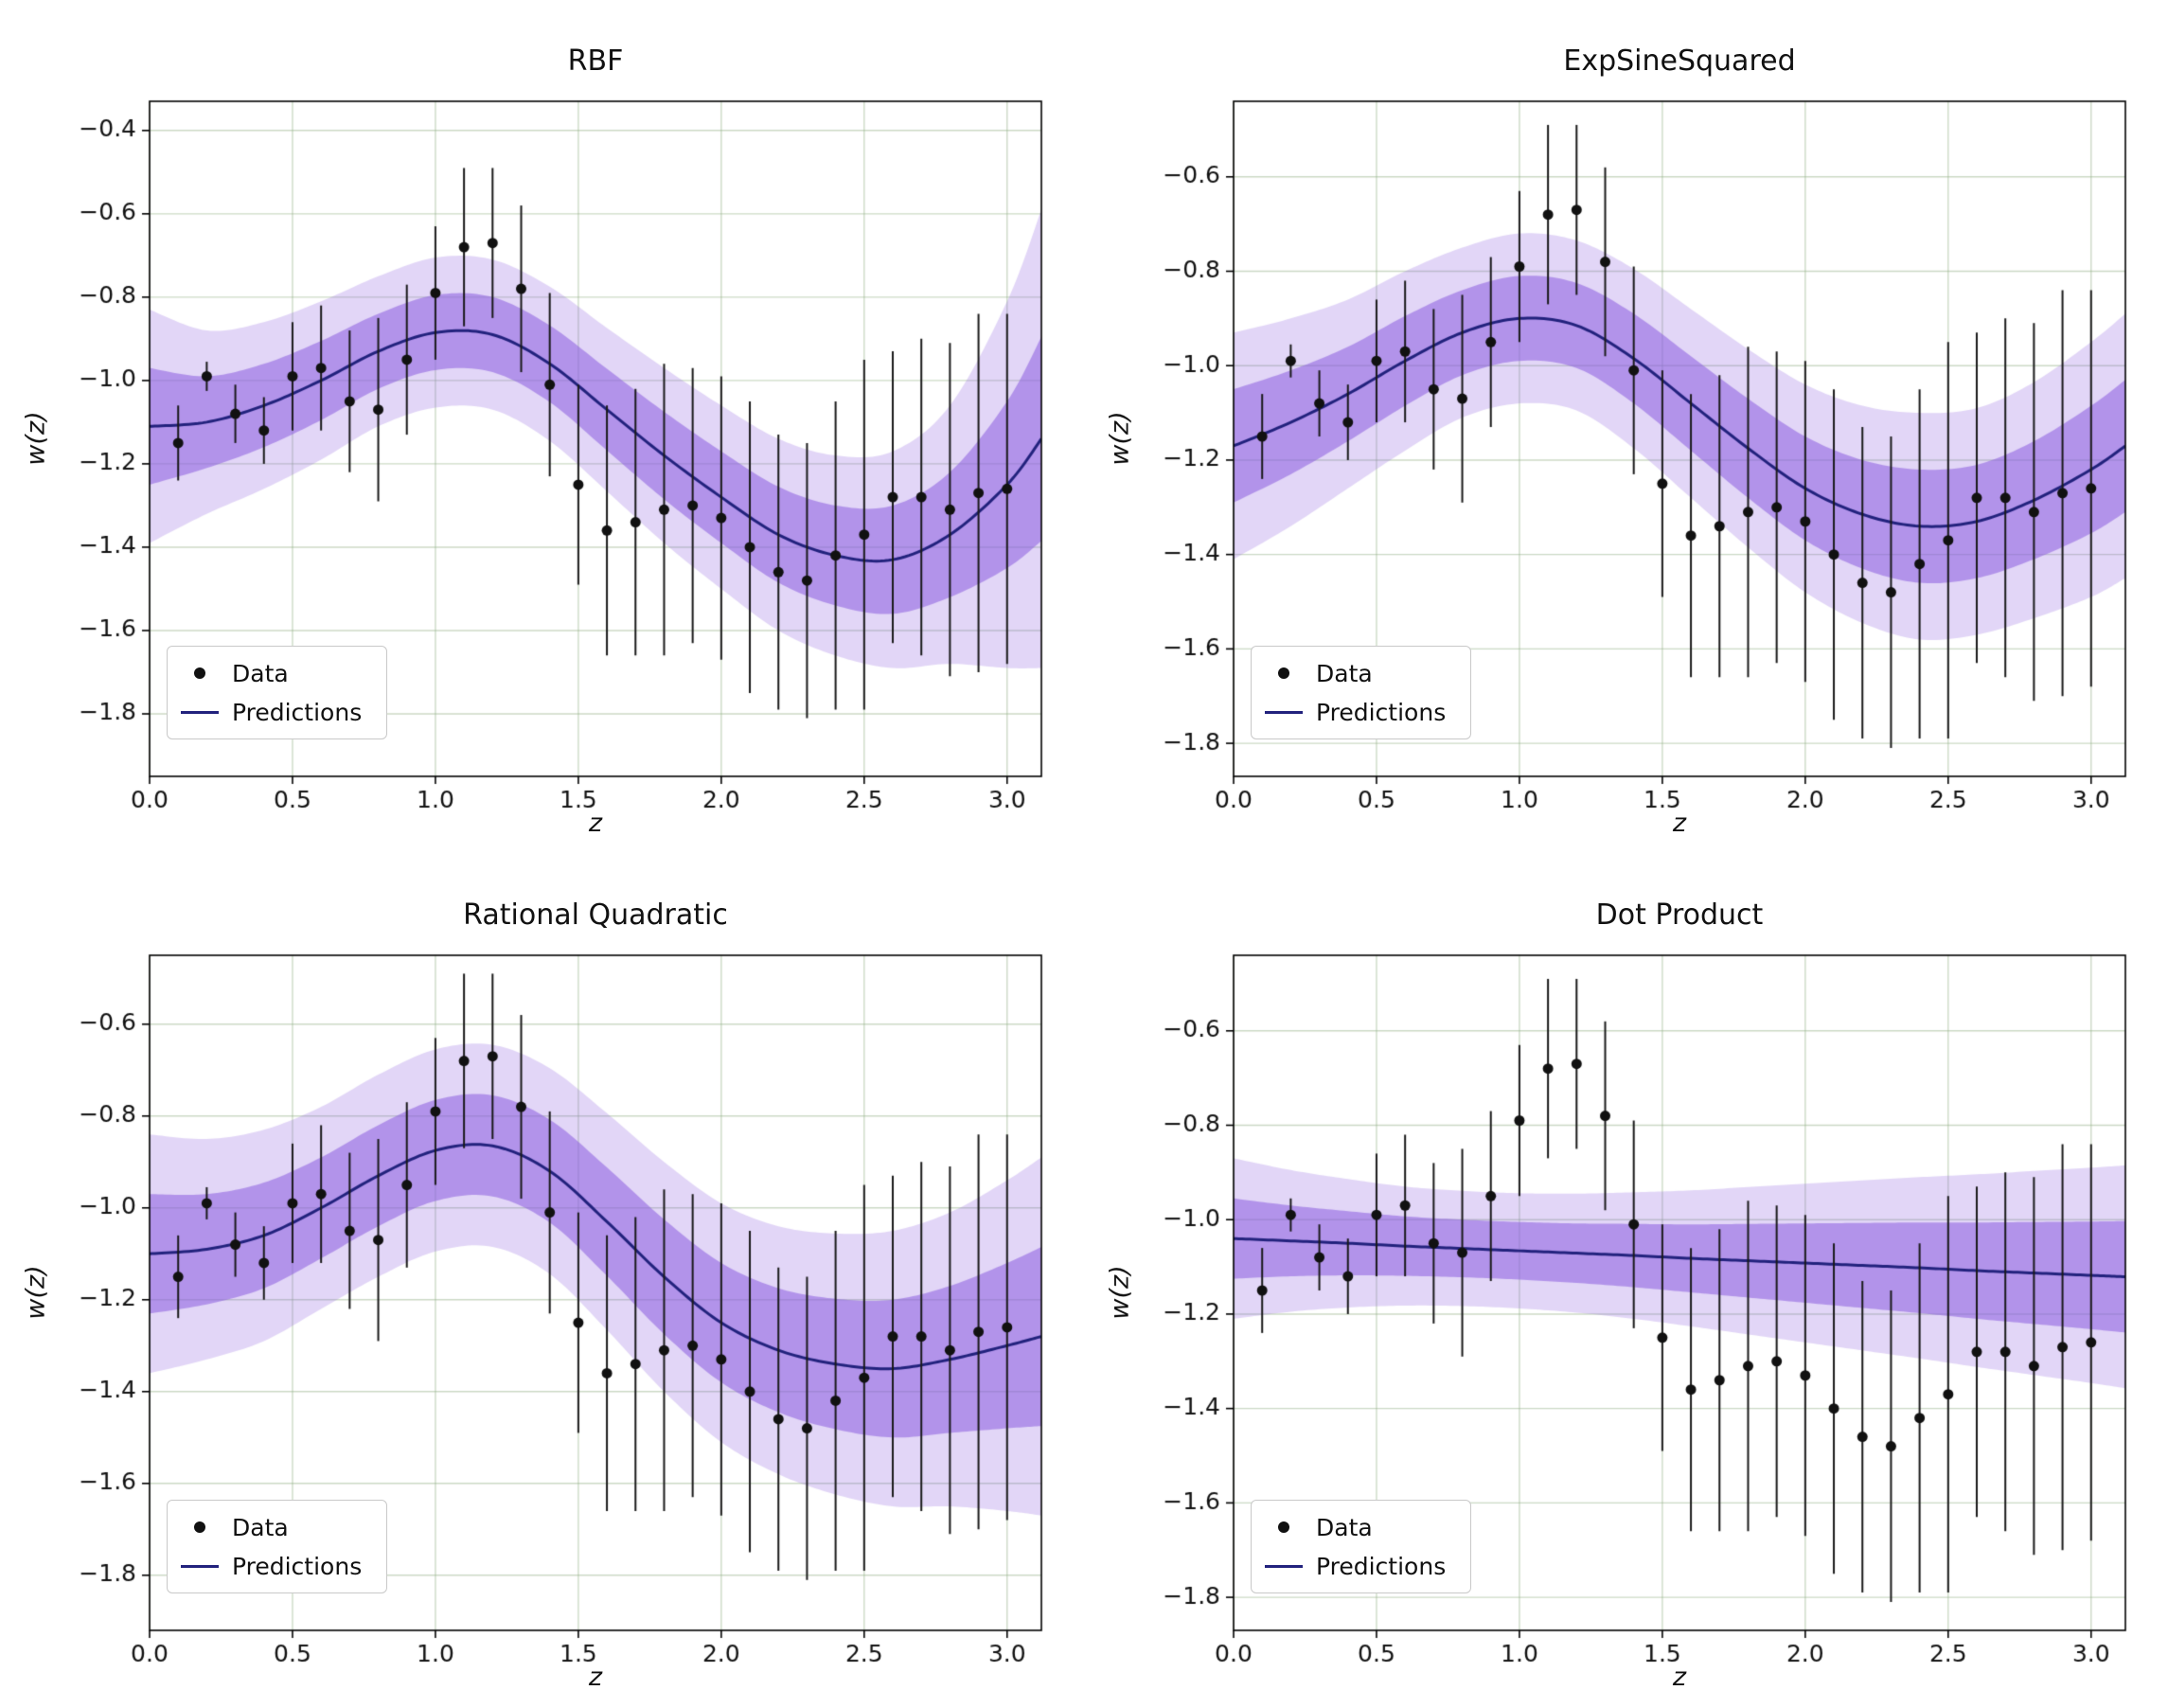  I want to click on panel-title: RBF, so click(596, 61).